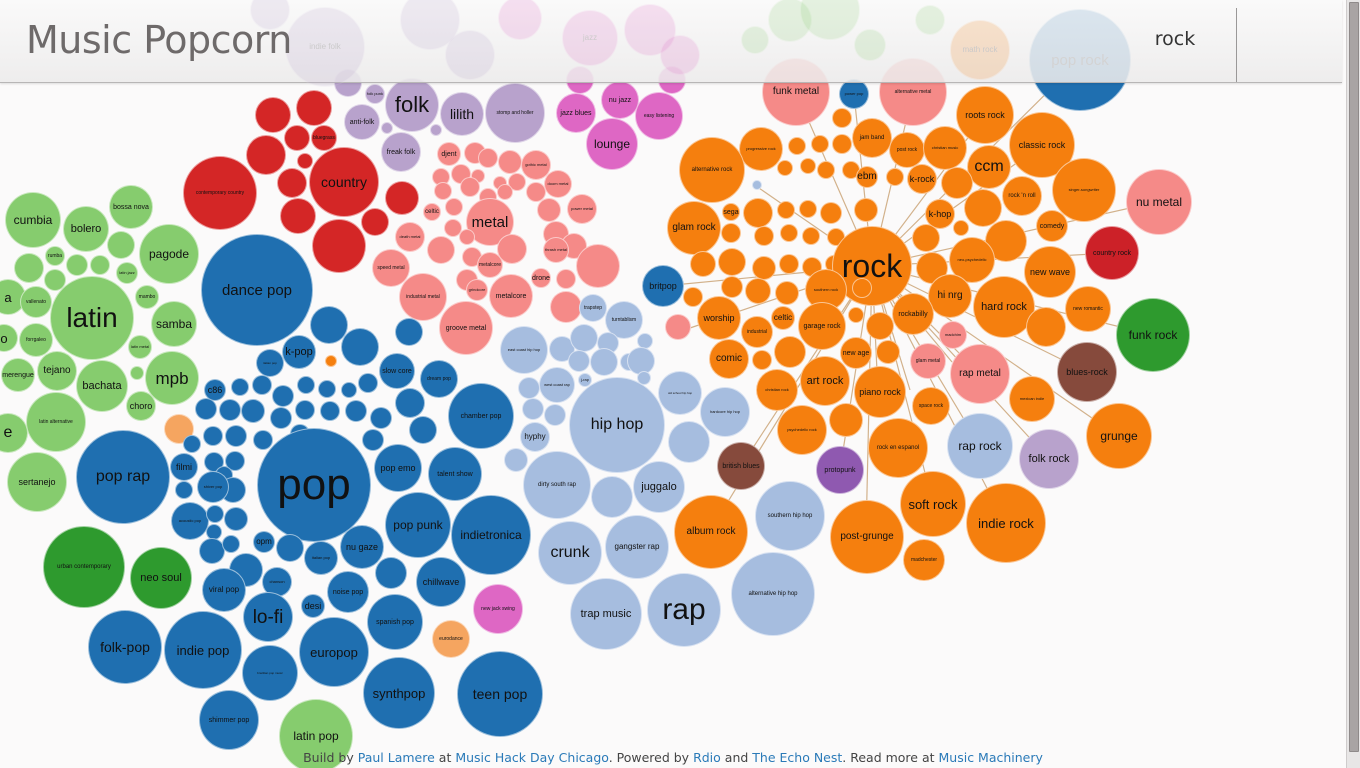  What do you see at coordinates (56, 422) in the screenshot?
I see `genre-bubble-latin-alternative: latin alternative` at bounding box center [56, 422].